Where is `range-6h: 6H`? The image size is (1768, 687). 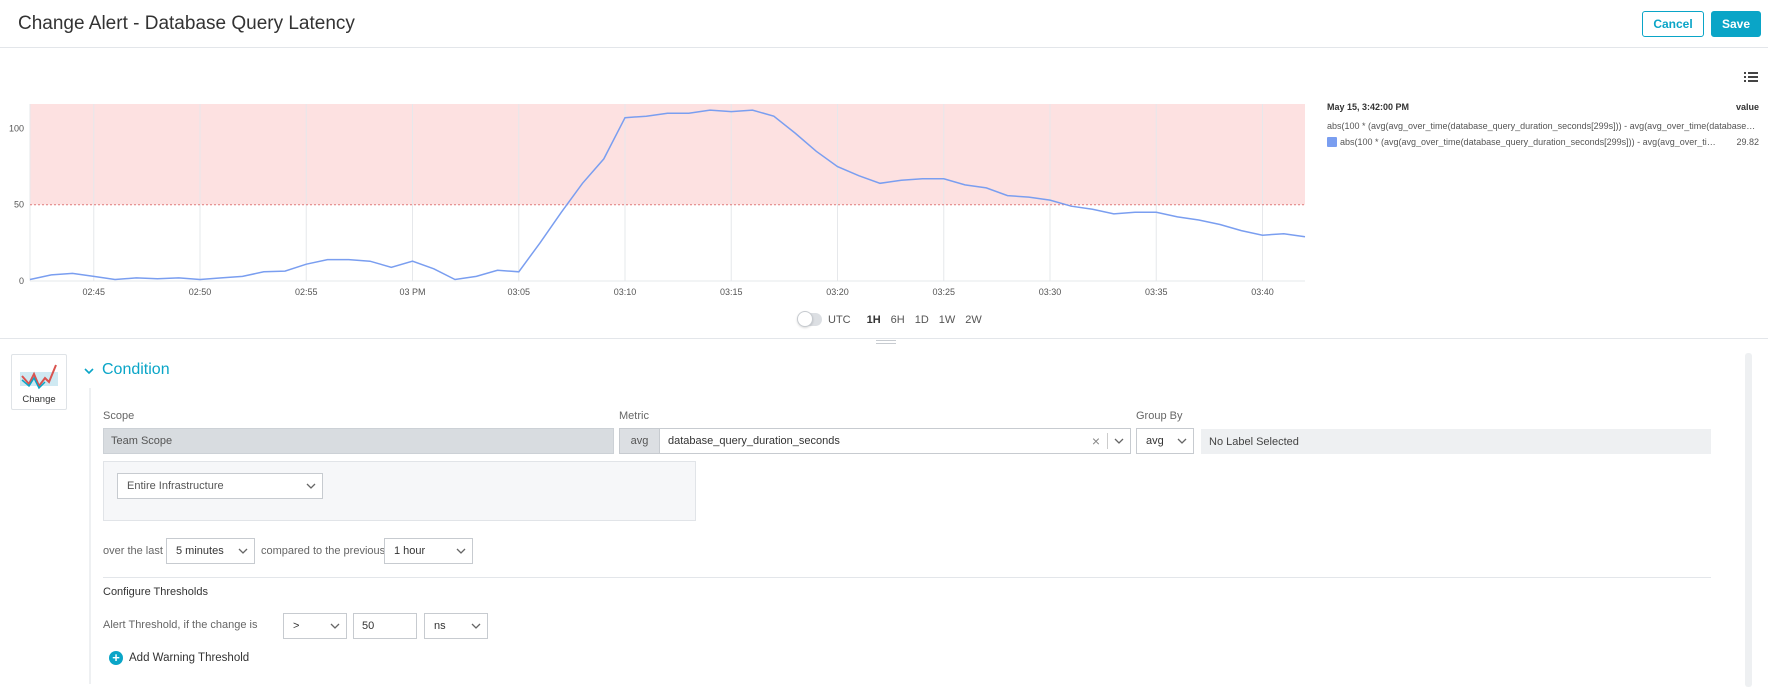 range-6h: 6H is located at coordinates (897, 319).